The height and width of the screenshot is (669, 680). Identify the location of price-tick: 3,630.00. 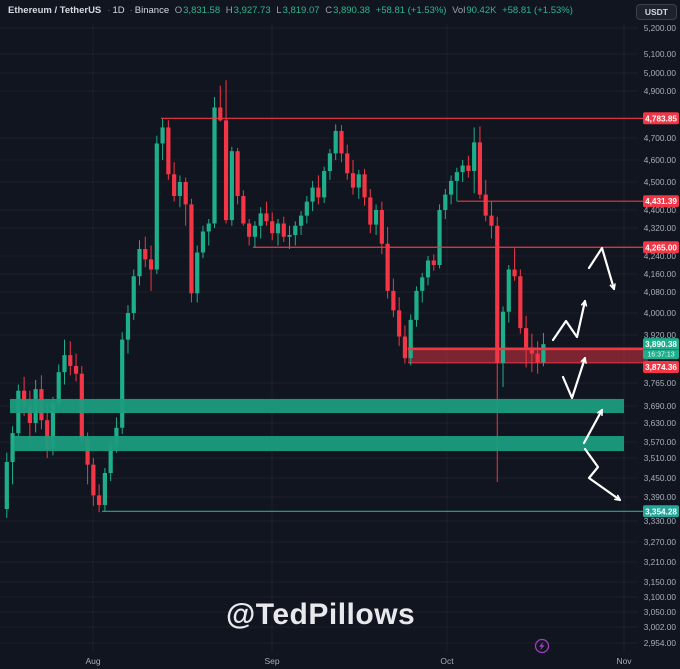
(660, 423).